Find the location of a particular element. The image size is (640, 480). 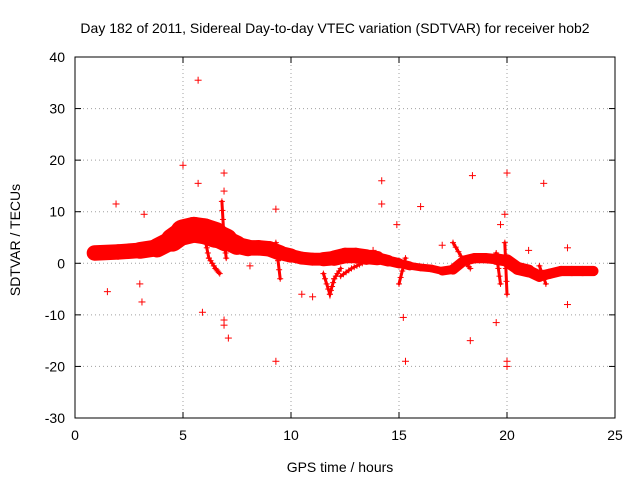

y-tick-label: 10 is located at coordinates (57, 212).